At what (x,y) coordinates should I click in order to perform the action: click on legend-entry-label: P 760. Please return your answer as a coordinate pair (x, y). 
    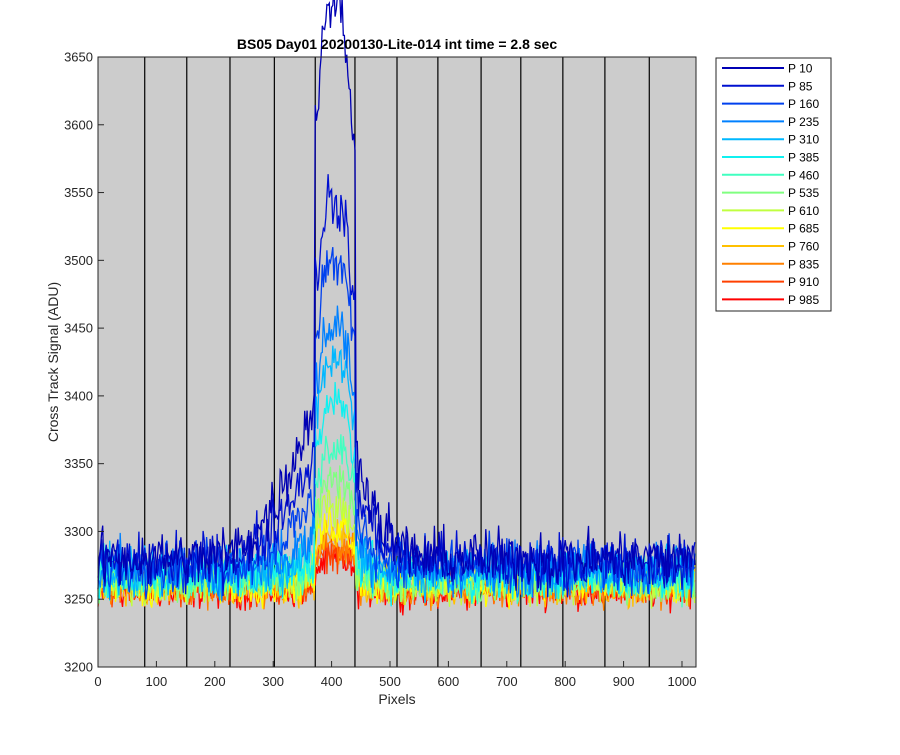
    Looking at the image, I should click on (803, 247).